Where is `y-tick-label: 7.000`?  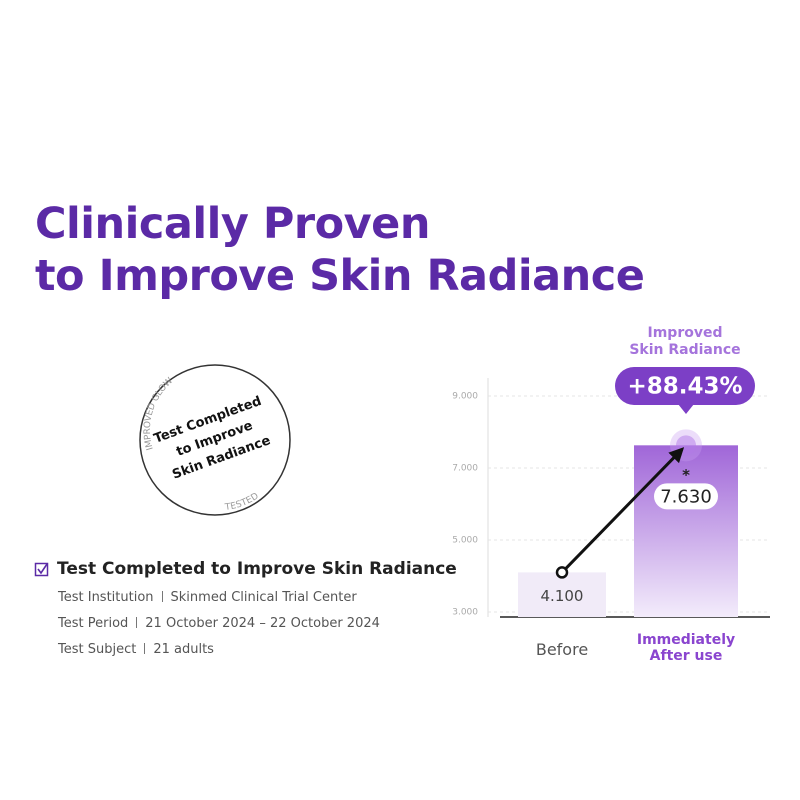 y-tick-label: 7.000 is located at coordinates (465, 469).